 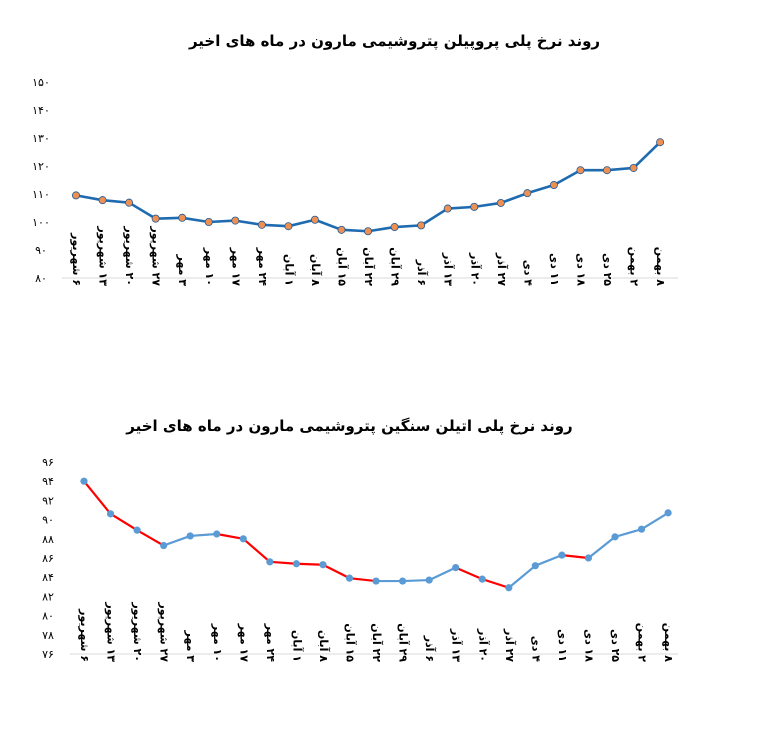 I want to click on x-tick-label: ۱ آبان, so click(x=297, y=646).